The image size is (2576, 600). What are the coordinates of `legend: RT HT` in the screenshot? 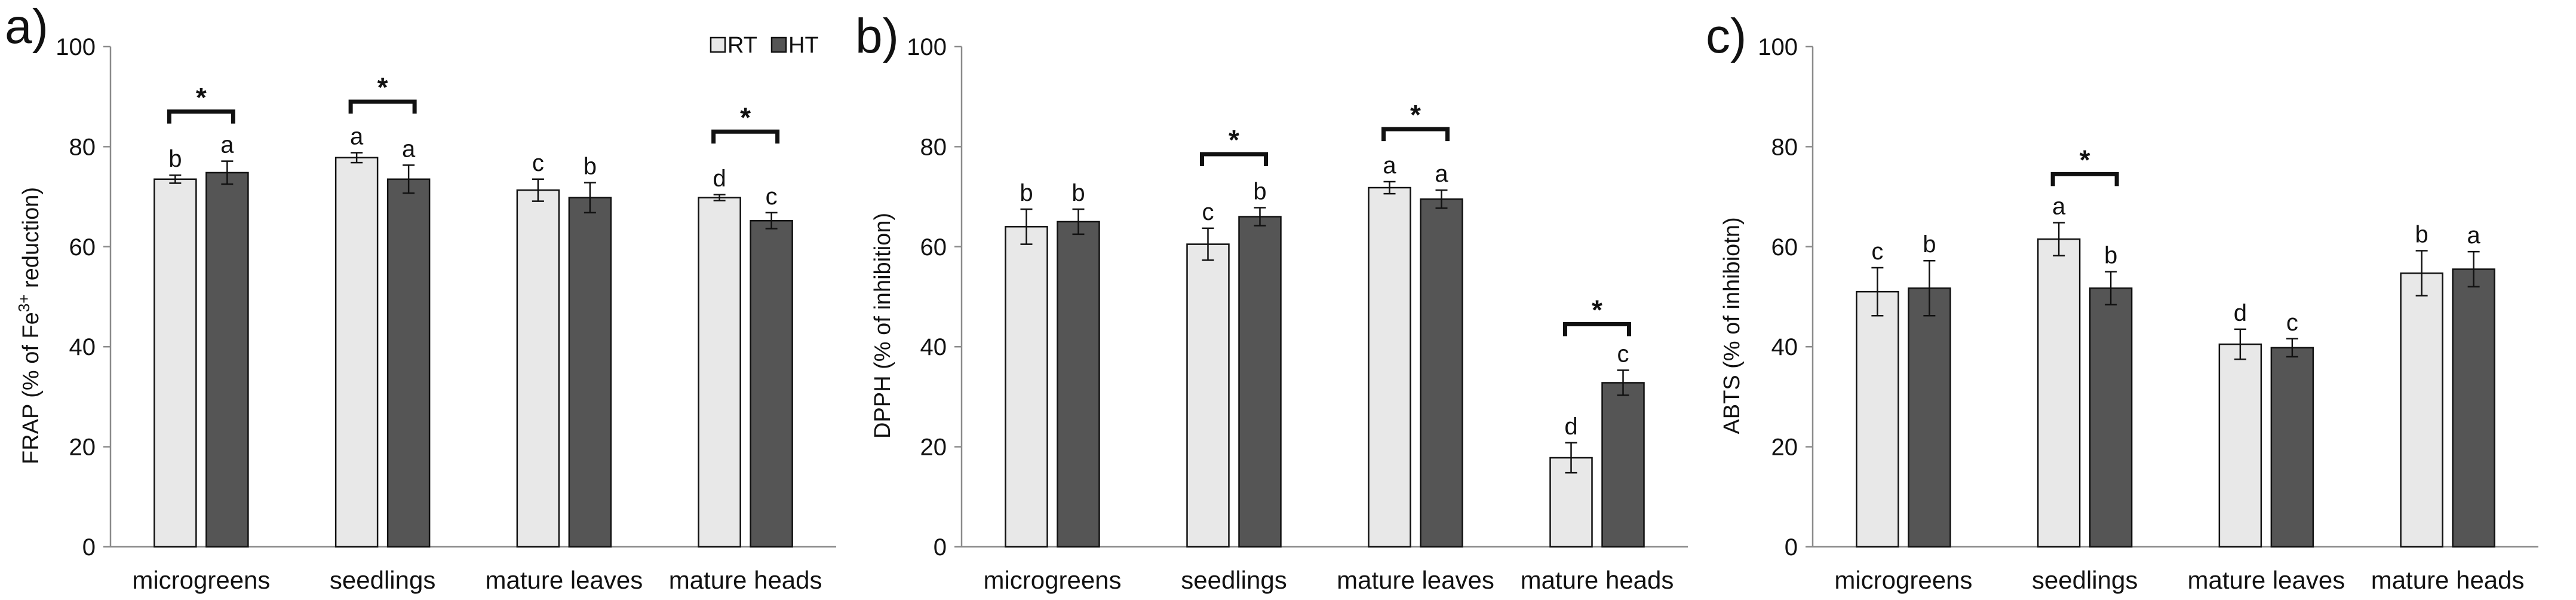 It's located at (765, 46).